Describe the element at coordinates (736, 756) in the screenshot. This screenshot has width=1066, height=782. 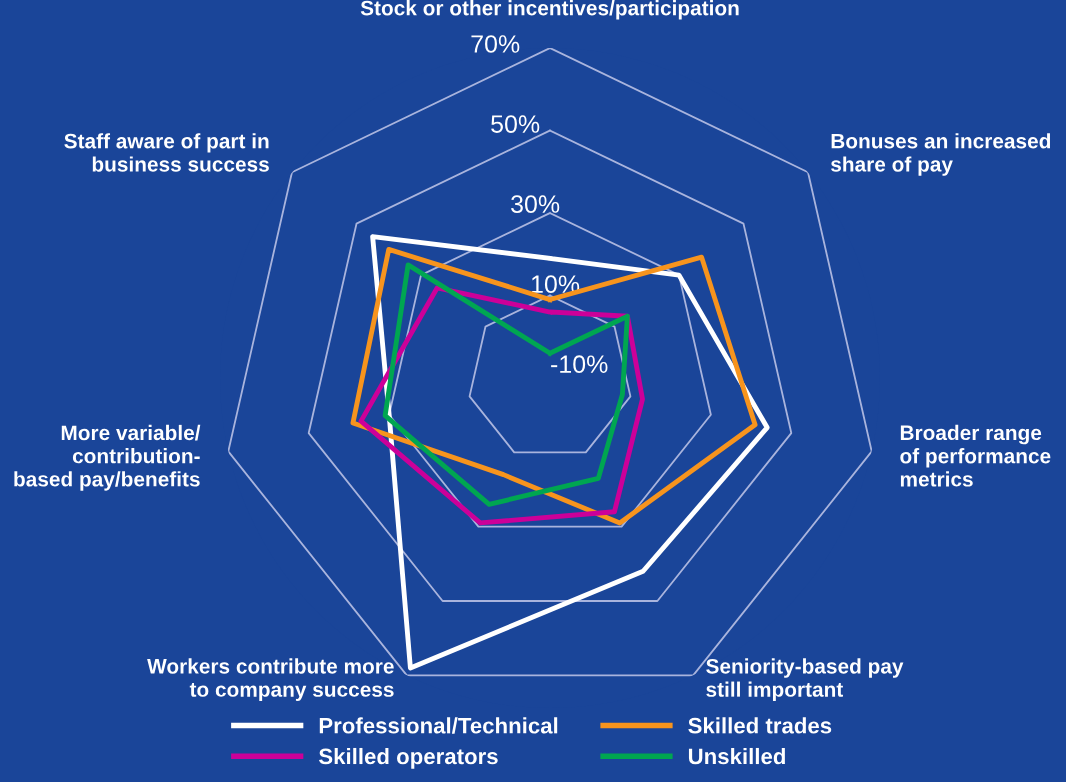
I see `legend-label: Unskilled` at that location.